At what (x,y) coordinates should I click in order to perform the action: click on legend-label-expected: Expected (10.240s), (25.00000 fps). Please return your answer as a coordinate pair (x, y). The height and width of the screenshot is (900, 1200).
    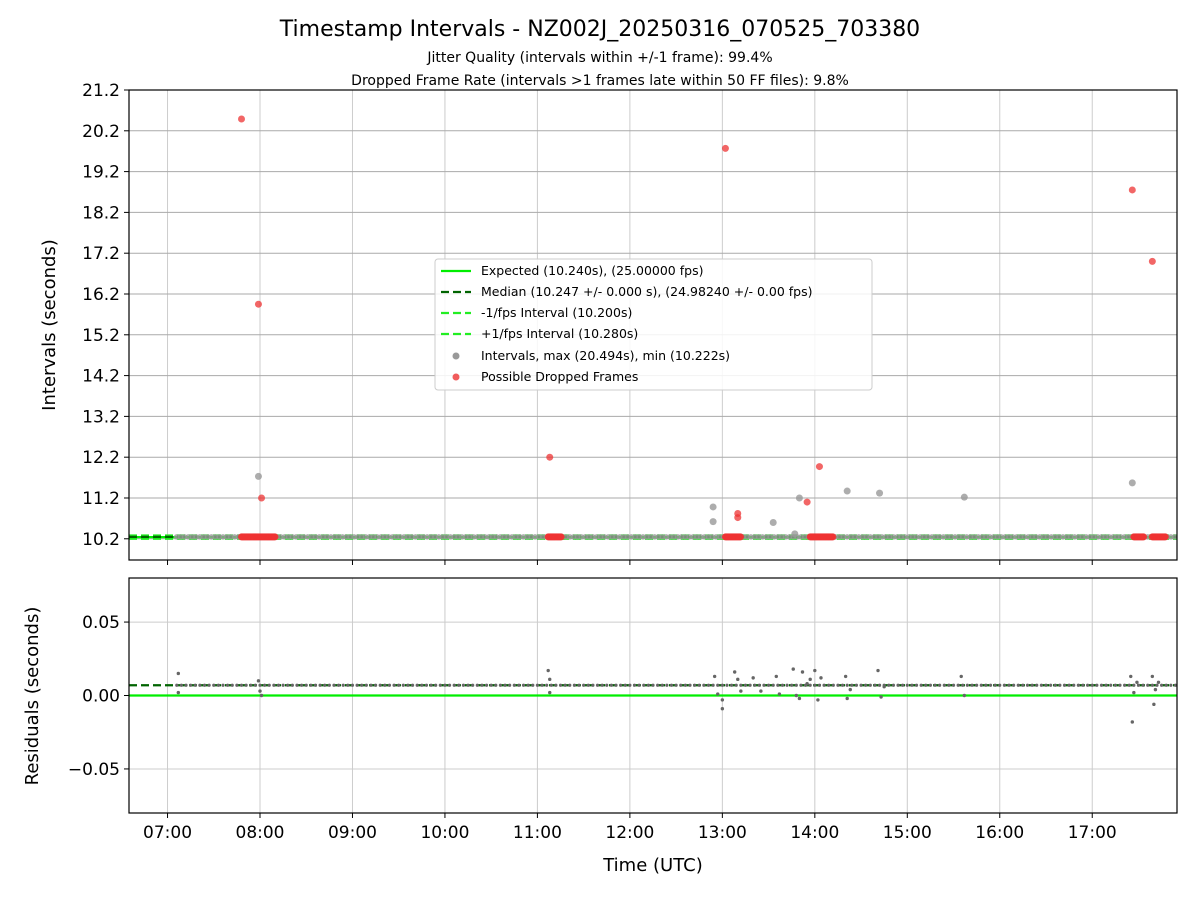
    Looking at the image, I should click on (592, 270).